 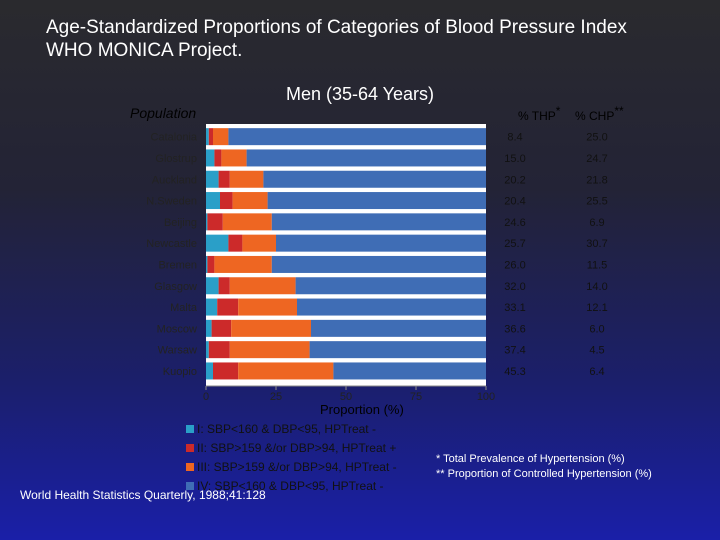 What do you see at coordinates (171, 244) in the screenshot?
I see `category-label-6: Newcastle` at bounding box center [171, 244].